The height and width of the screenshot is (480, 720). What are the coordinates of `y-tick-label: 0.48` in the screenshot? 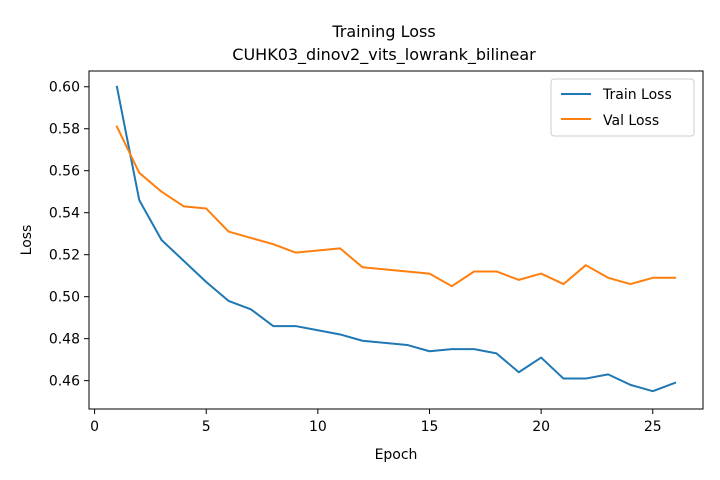 It's located at (64, 340).